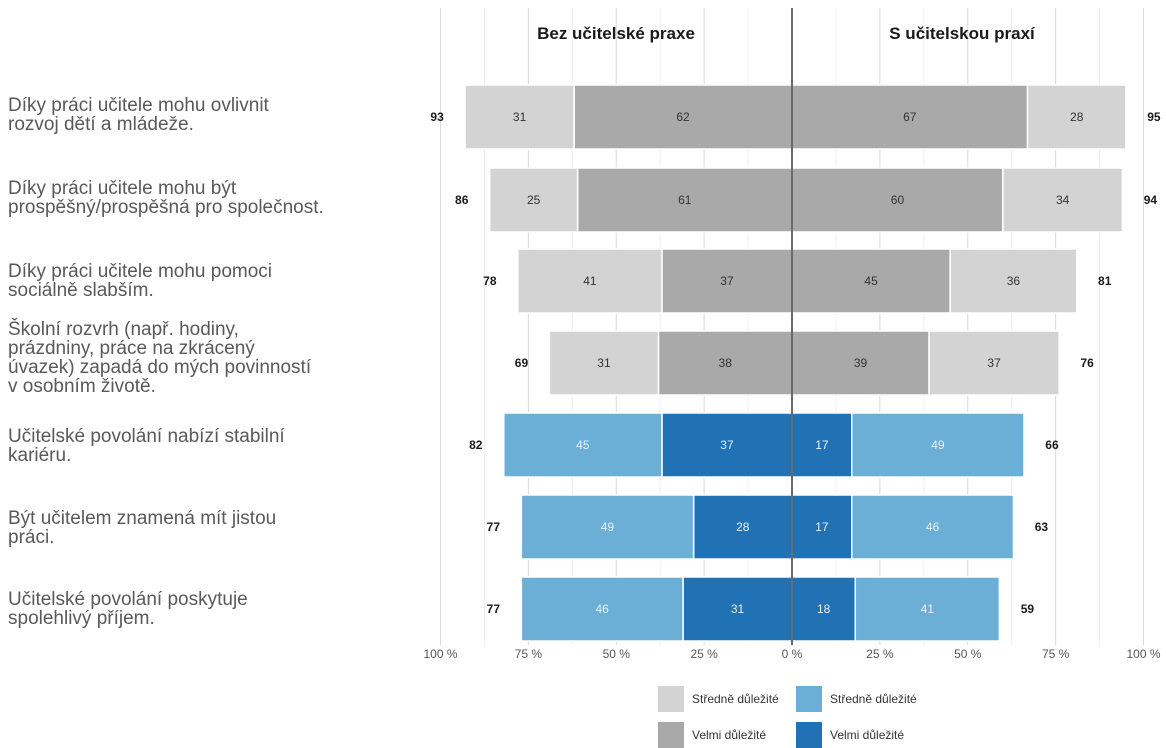 The width and height of the screenshot is (1166, 748). What do you see at coordinates (140, 271) in the screenshot?
I see `category-label-line: Díky práci učitele mohu pomoci` at bounding box center [140, 271].